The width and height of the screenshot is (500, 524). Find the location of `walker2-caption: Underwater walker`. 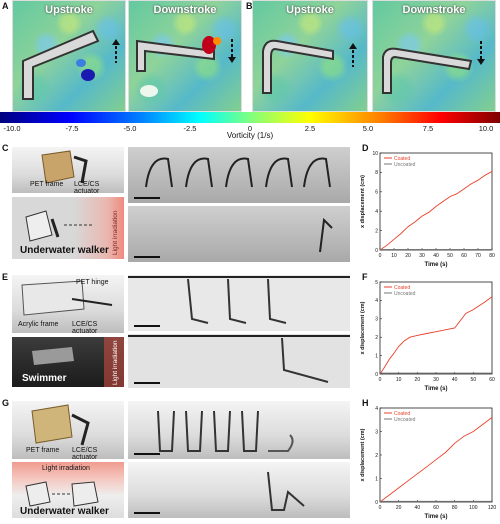

walker2-caption: Underwater walker is located at coordinates (64, 511).